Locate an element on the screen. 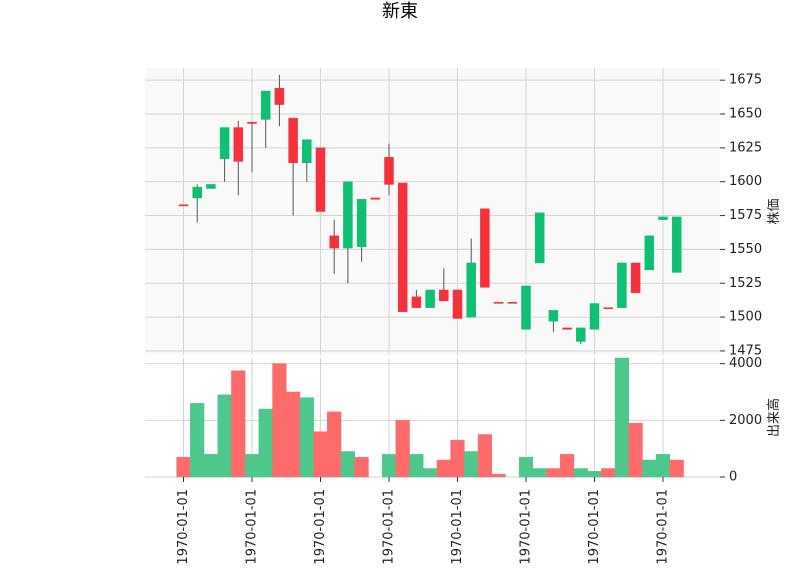 This screenshot has width=800, height=575. price-y-tick-label: 1475 is located at coordinates (745, 350).